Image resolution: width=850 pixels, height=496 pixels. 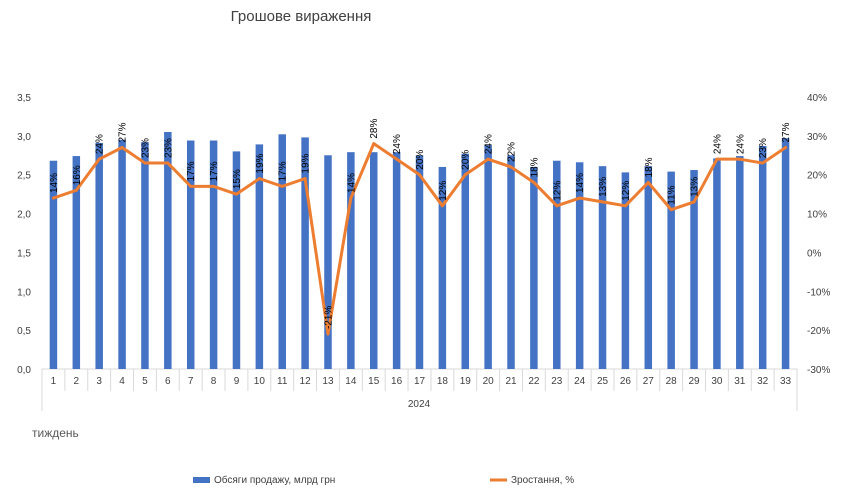 I want to click on data-label: 11%, so click(x=672, y=194).